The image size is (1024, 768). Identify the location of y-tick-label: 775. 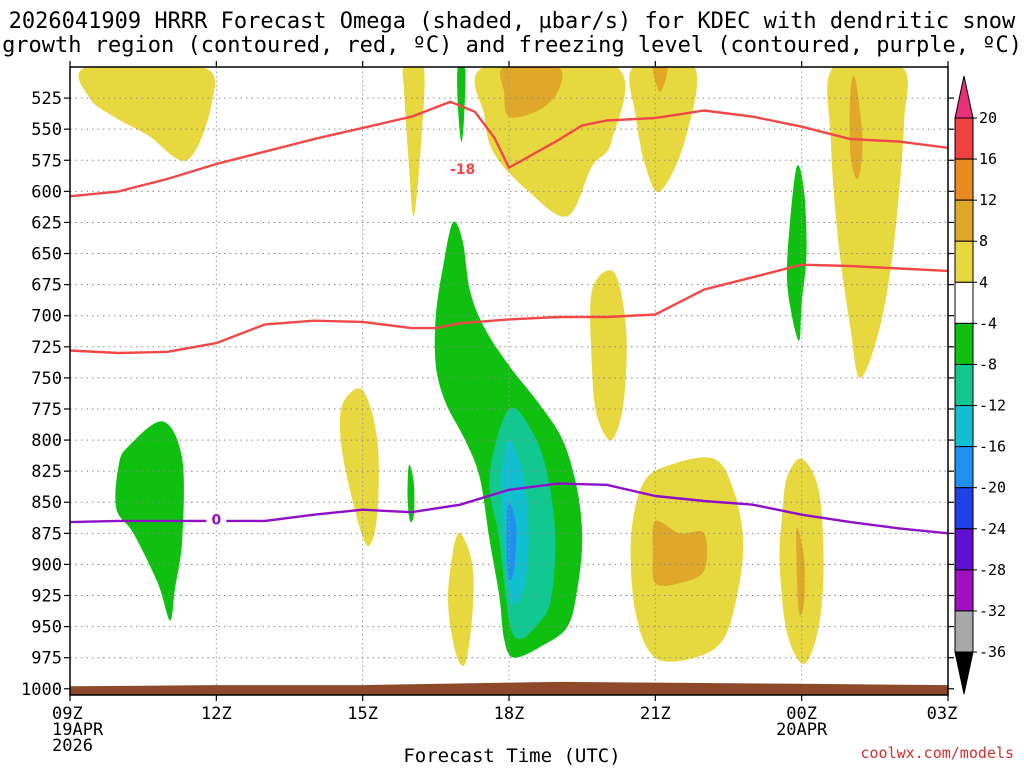
(46, 410).